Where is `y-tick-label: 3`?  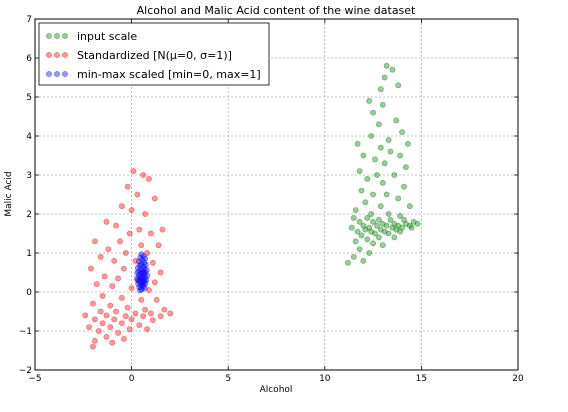 y-tick-label: 3 is located at coordinates (29, 176).